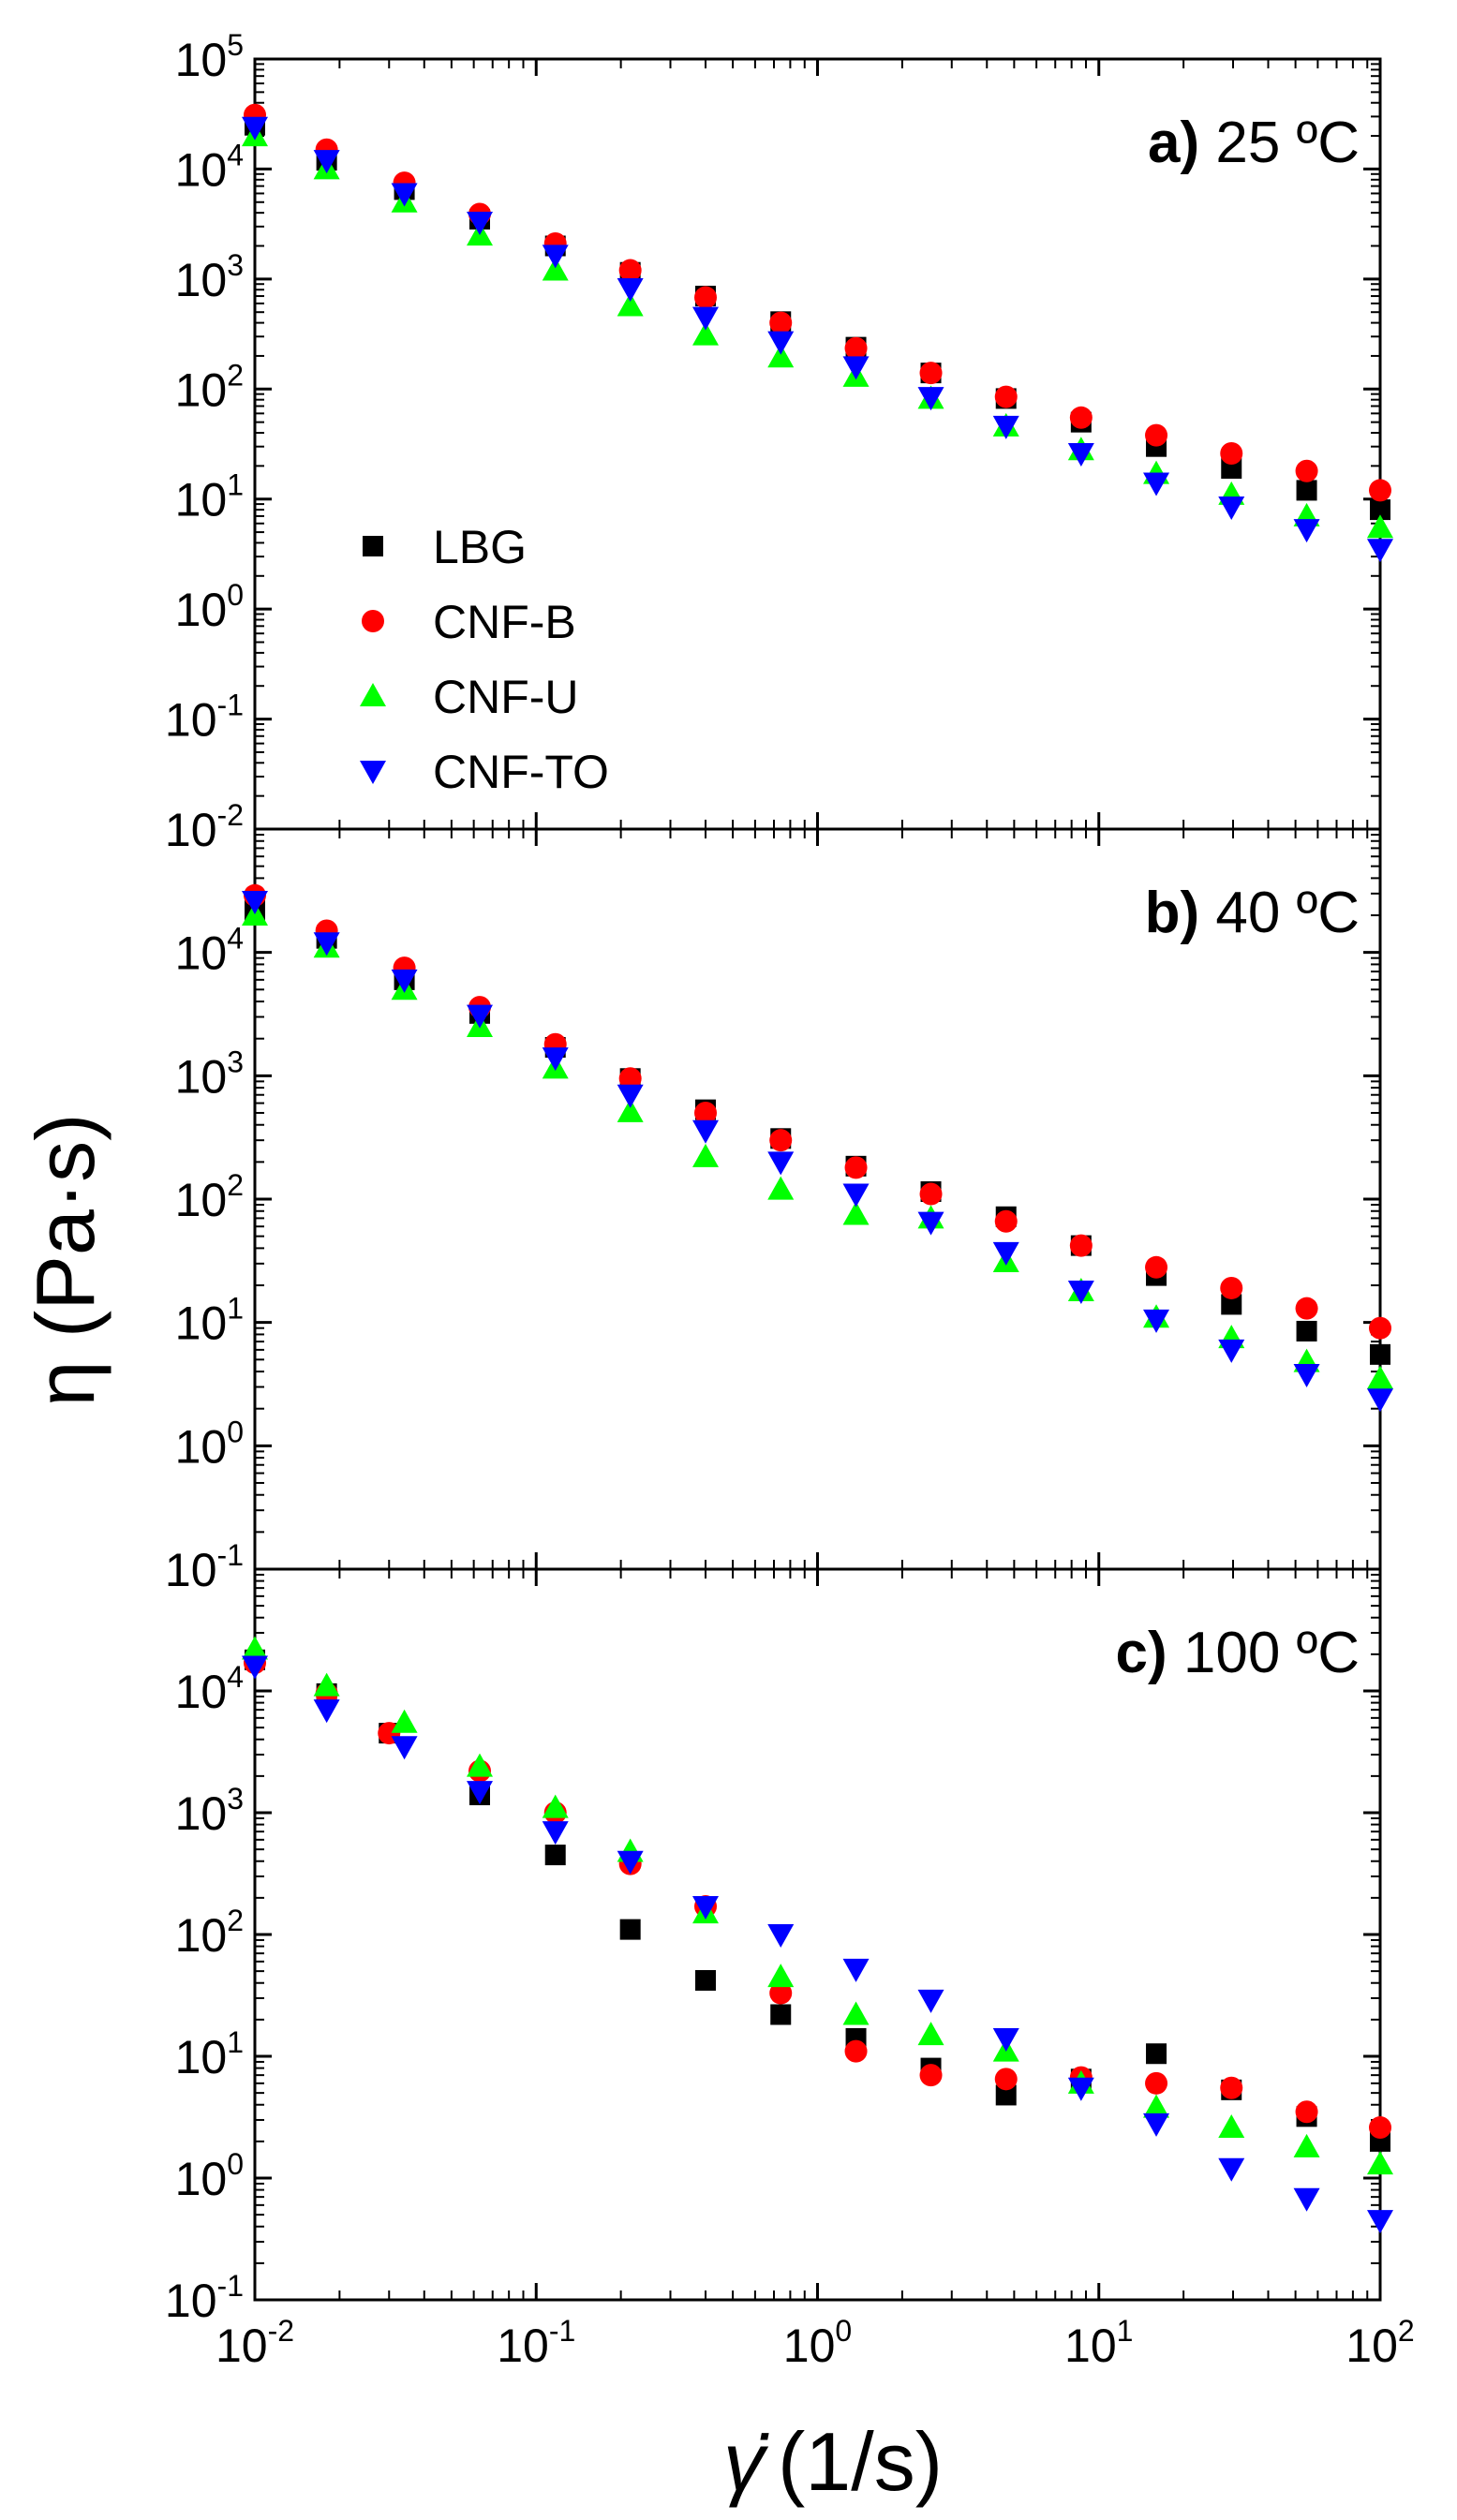  Describe the element at coordinates (1252, 913) in the screenshot. I see `panel-b-label: b) 40 ºC` at that location.